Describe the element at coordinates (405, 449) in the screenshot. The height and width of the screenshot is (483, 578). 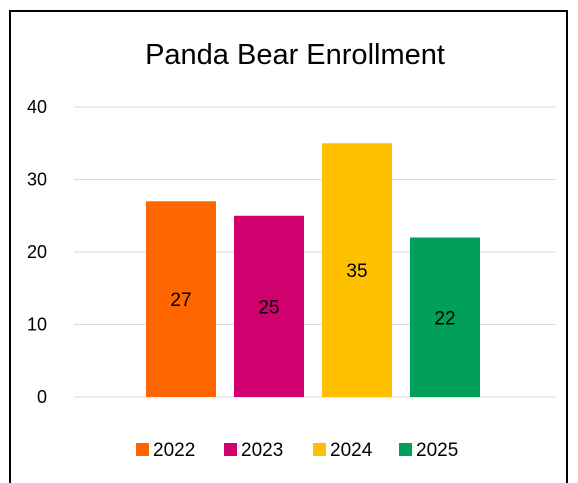
I see `legend-swatch-2025` at that location.